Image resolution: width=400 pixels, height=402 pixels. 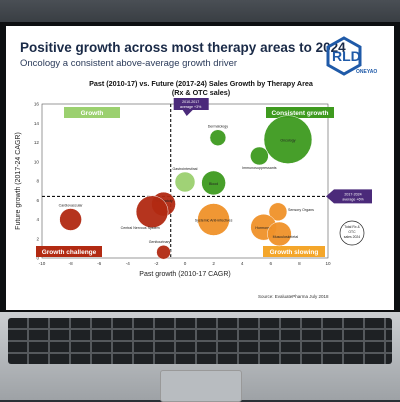 What do you see at coordinates (37, 104) in the screenshot?
I see `y-tick-label: 16` at bounding box center [37, 104].